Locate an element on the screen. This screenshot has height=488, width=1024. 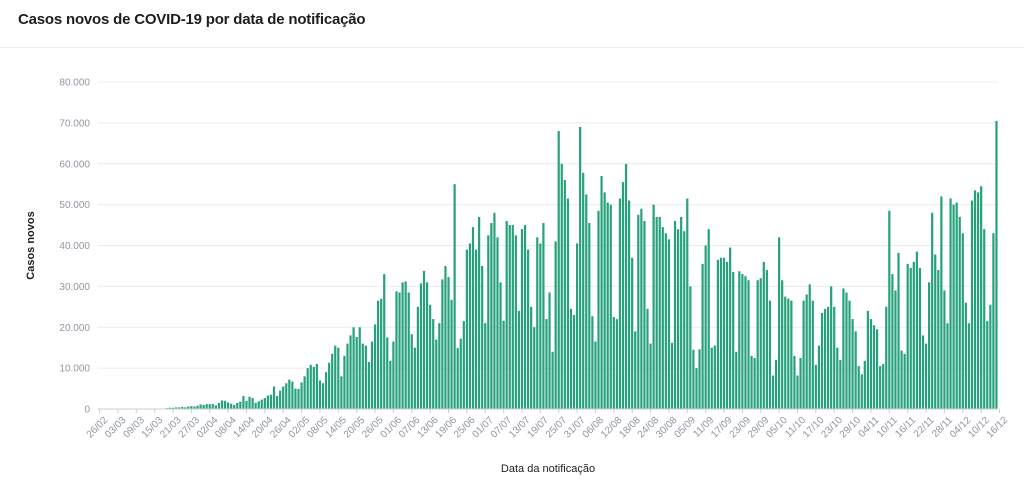
y-tick-label: 20.000 is located at coordinates (74, 328).